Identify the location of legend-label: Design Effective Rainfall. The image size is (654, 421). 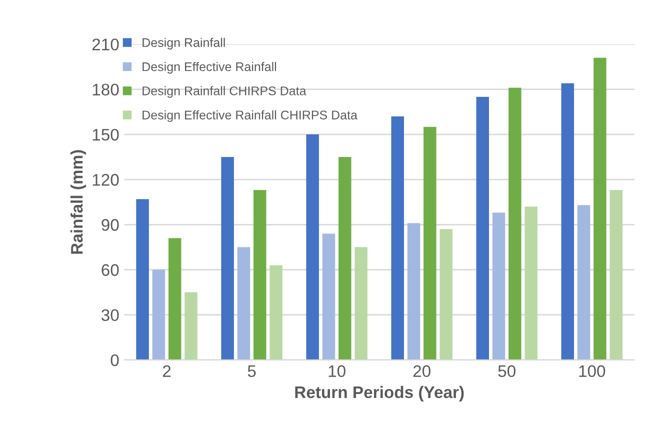
(209, 68).